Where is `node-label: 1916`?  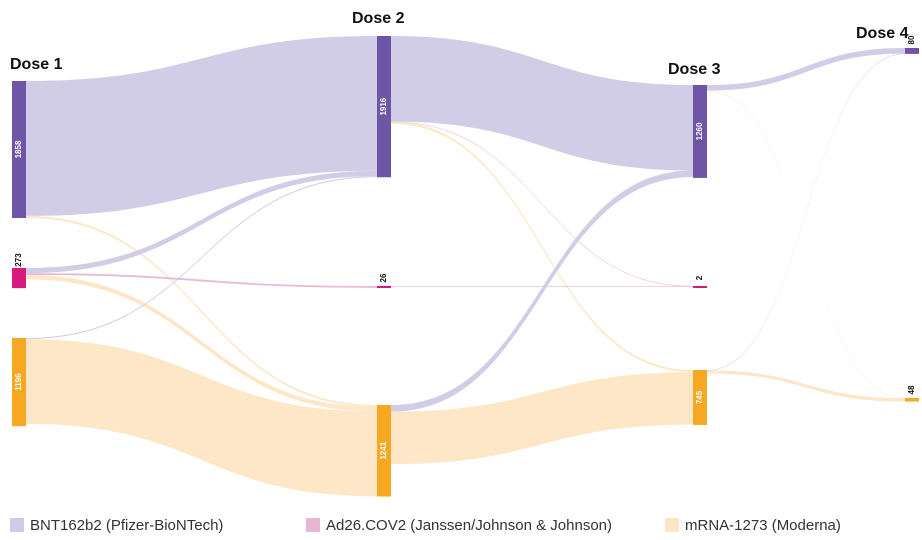 node-label: 1916 is located at coordinates (383, 106).